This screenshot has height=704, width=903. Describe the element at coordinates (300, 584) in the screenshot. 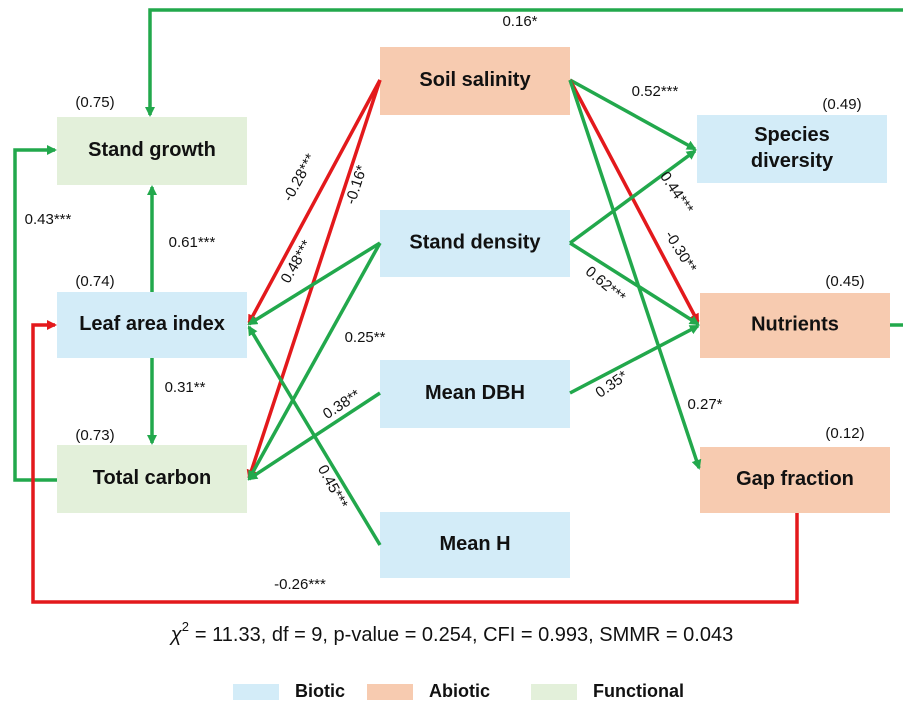

I see `path-coefficient: -0.26***` at that location.